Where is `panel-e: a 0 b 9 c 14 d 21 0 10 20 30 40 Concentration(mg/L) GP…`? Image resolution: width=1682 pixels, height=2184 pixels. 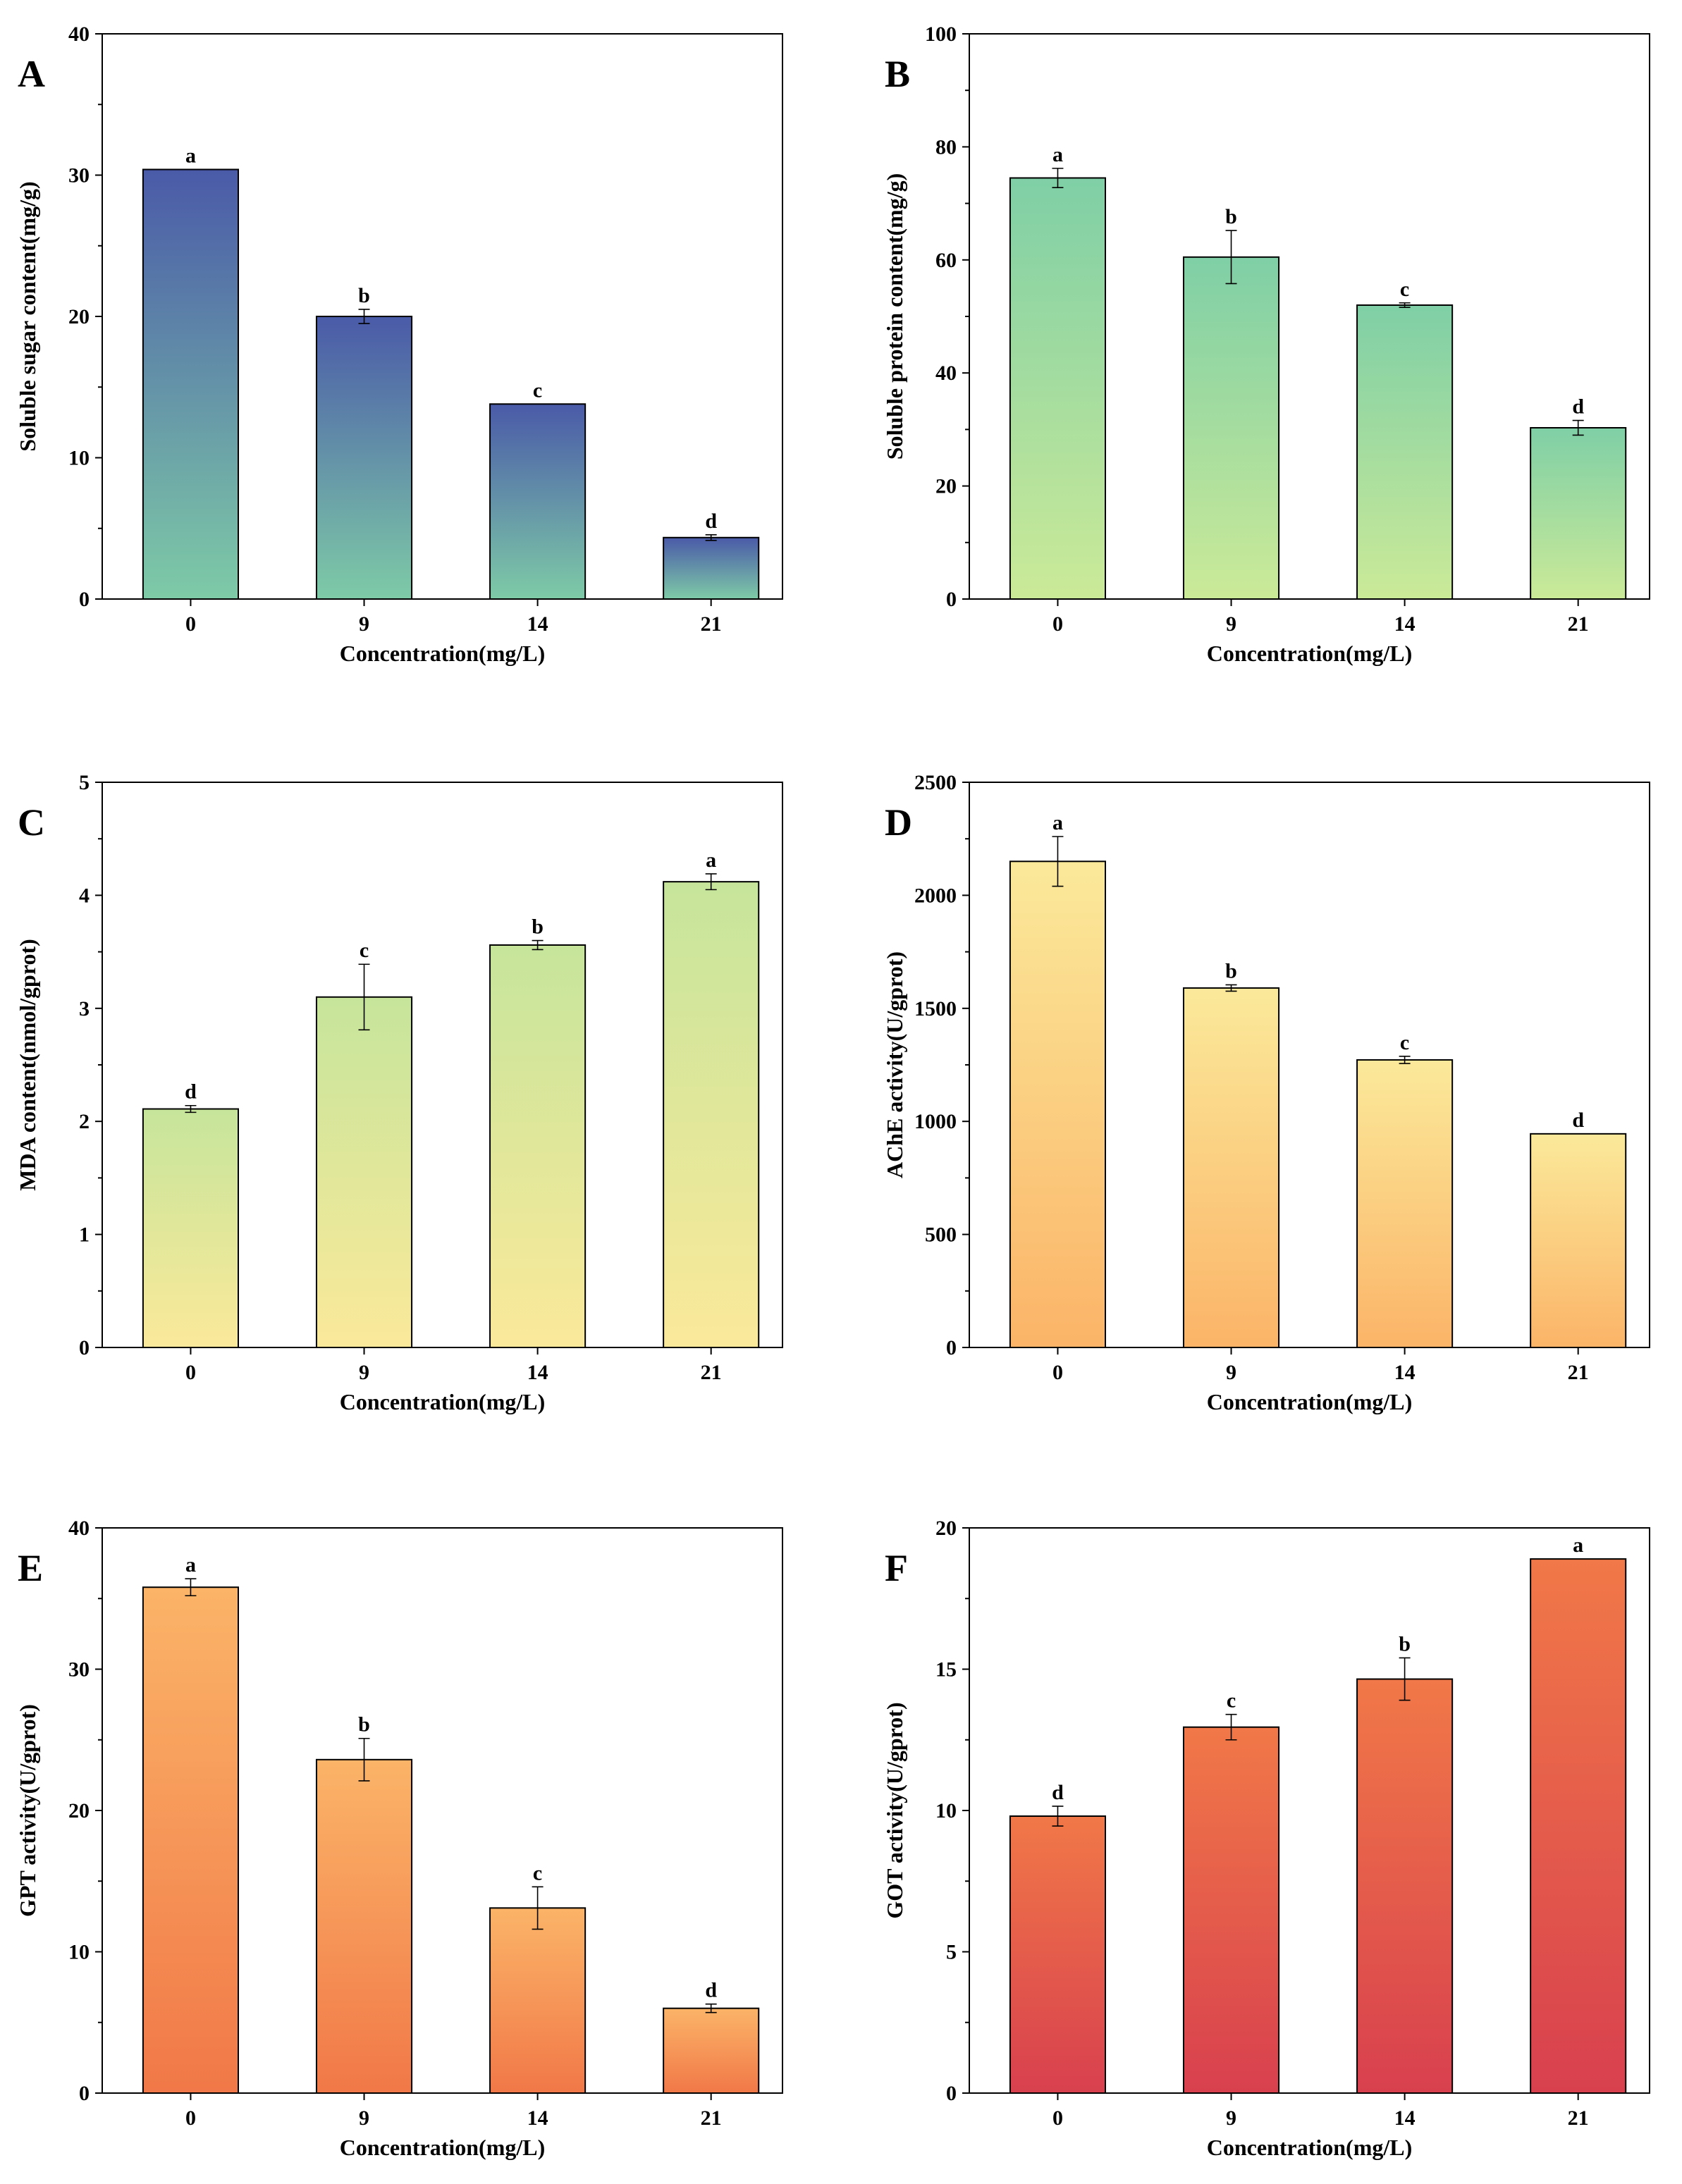 panel-e: a 0 b 9 c 14 d 21 0 10 20 30 40 Concentration(mg/L) GP… is located at coordinates (399, 1838).